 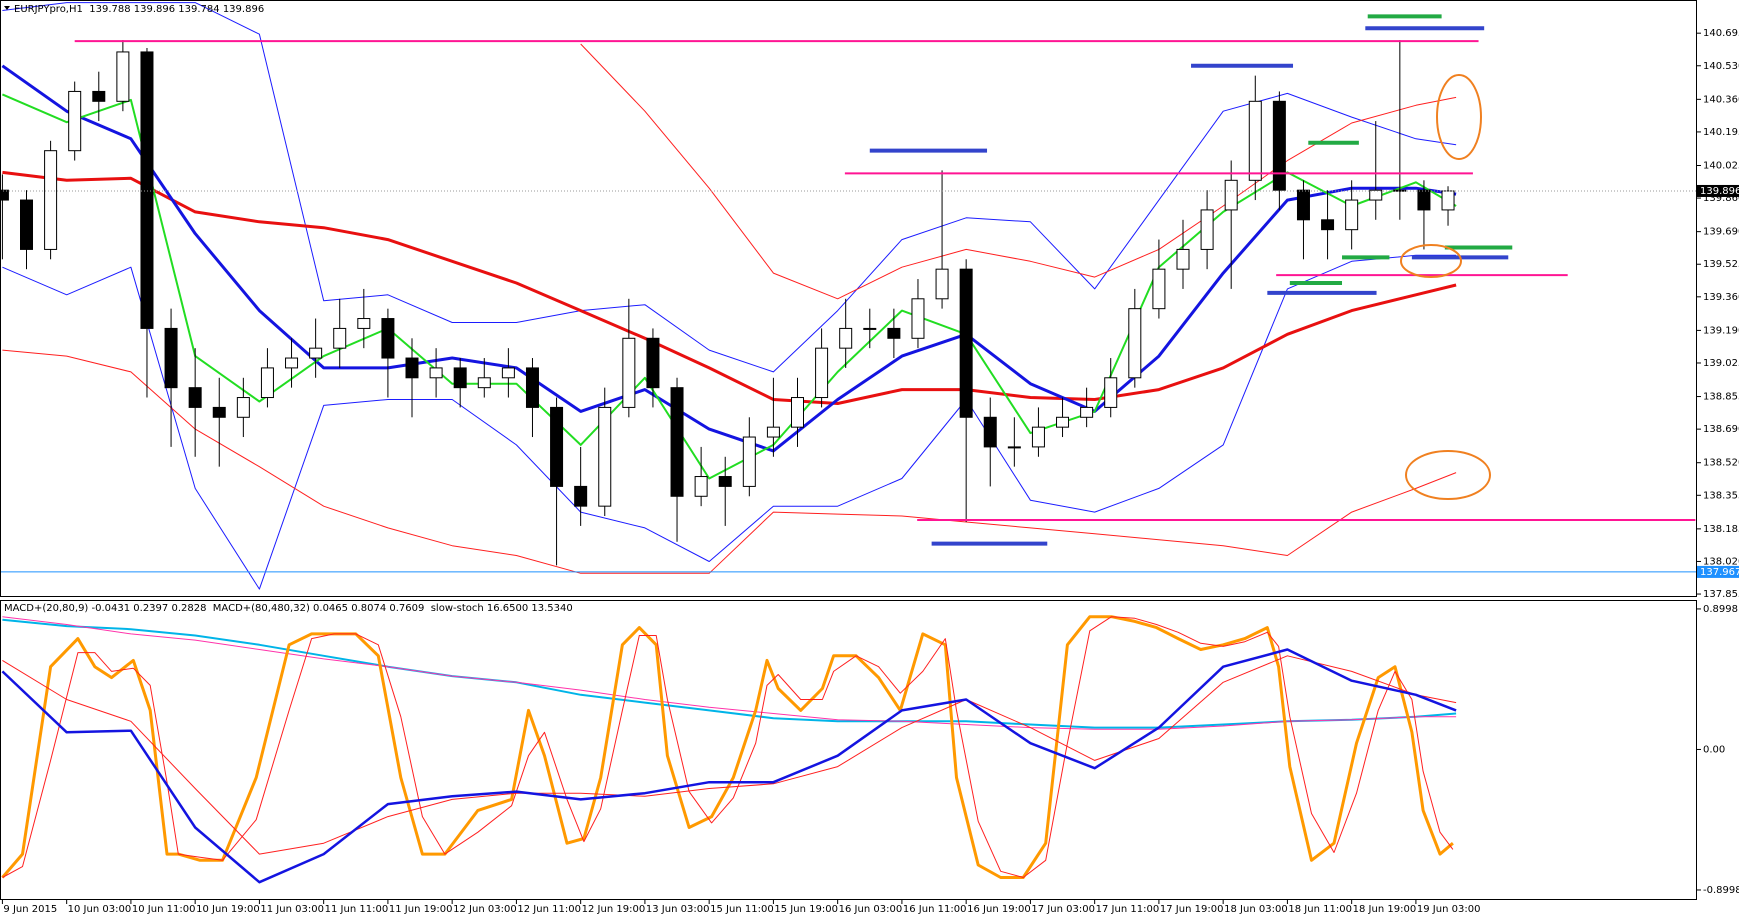 I want to click on x-tick-label: 11 Jun 11:00, so click(x=357, y=909).